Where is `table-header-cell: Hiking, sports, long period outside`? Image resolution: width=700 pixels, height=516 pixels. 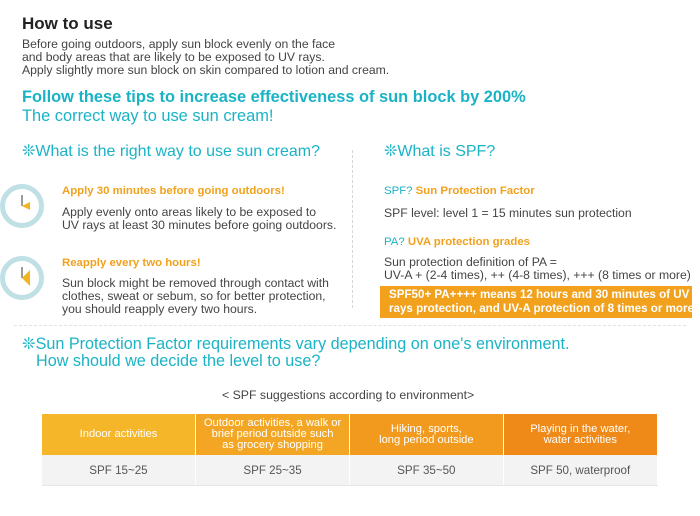 table-header-cell: Hiking, sports, long period outside is located at coordinates (426, 434).